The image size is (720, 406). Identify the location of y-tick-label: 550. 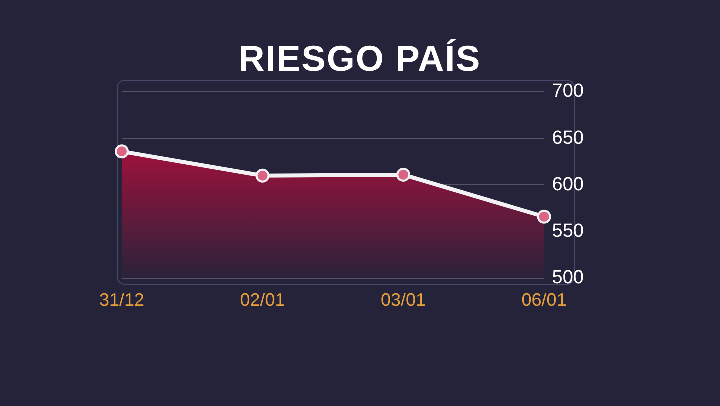
(568, 231).